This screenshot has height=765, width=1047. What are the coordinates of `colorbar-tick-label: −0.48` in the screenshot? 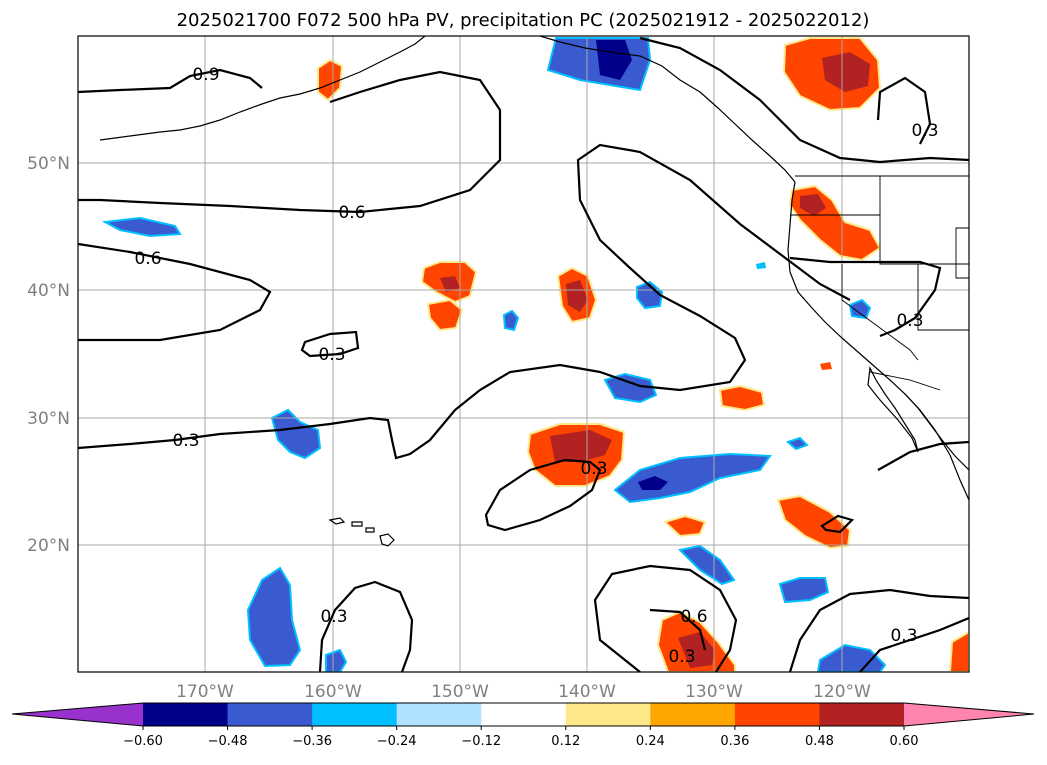 It's located at (228, 741).